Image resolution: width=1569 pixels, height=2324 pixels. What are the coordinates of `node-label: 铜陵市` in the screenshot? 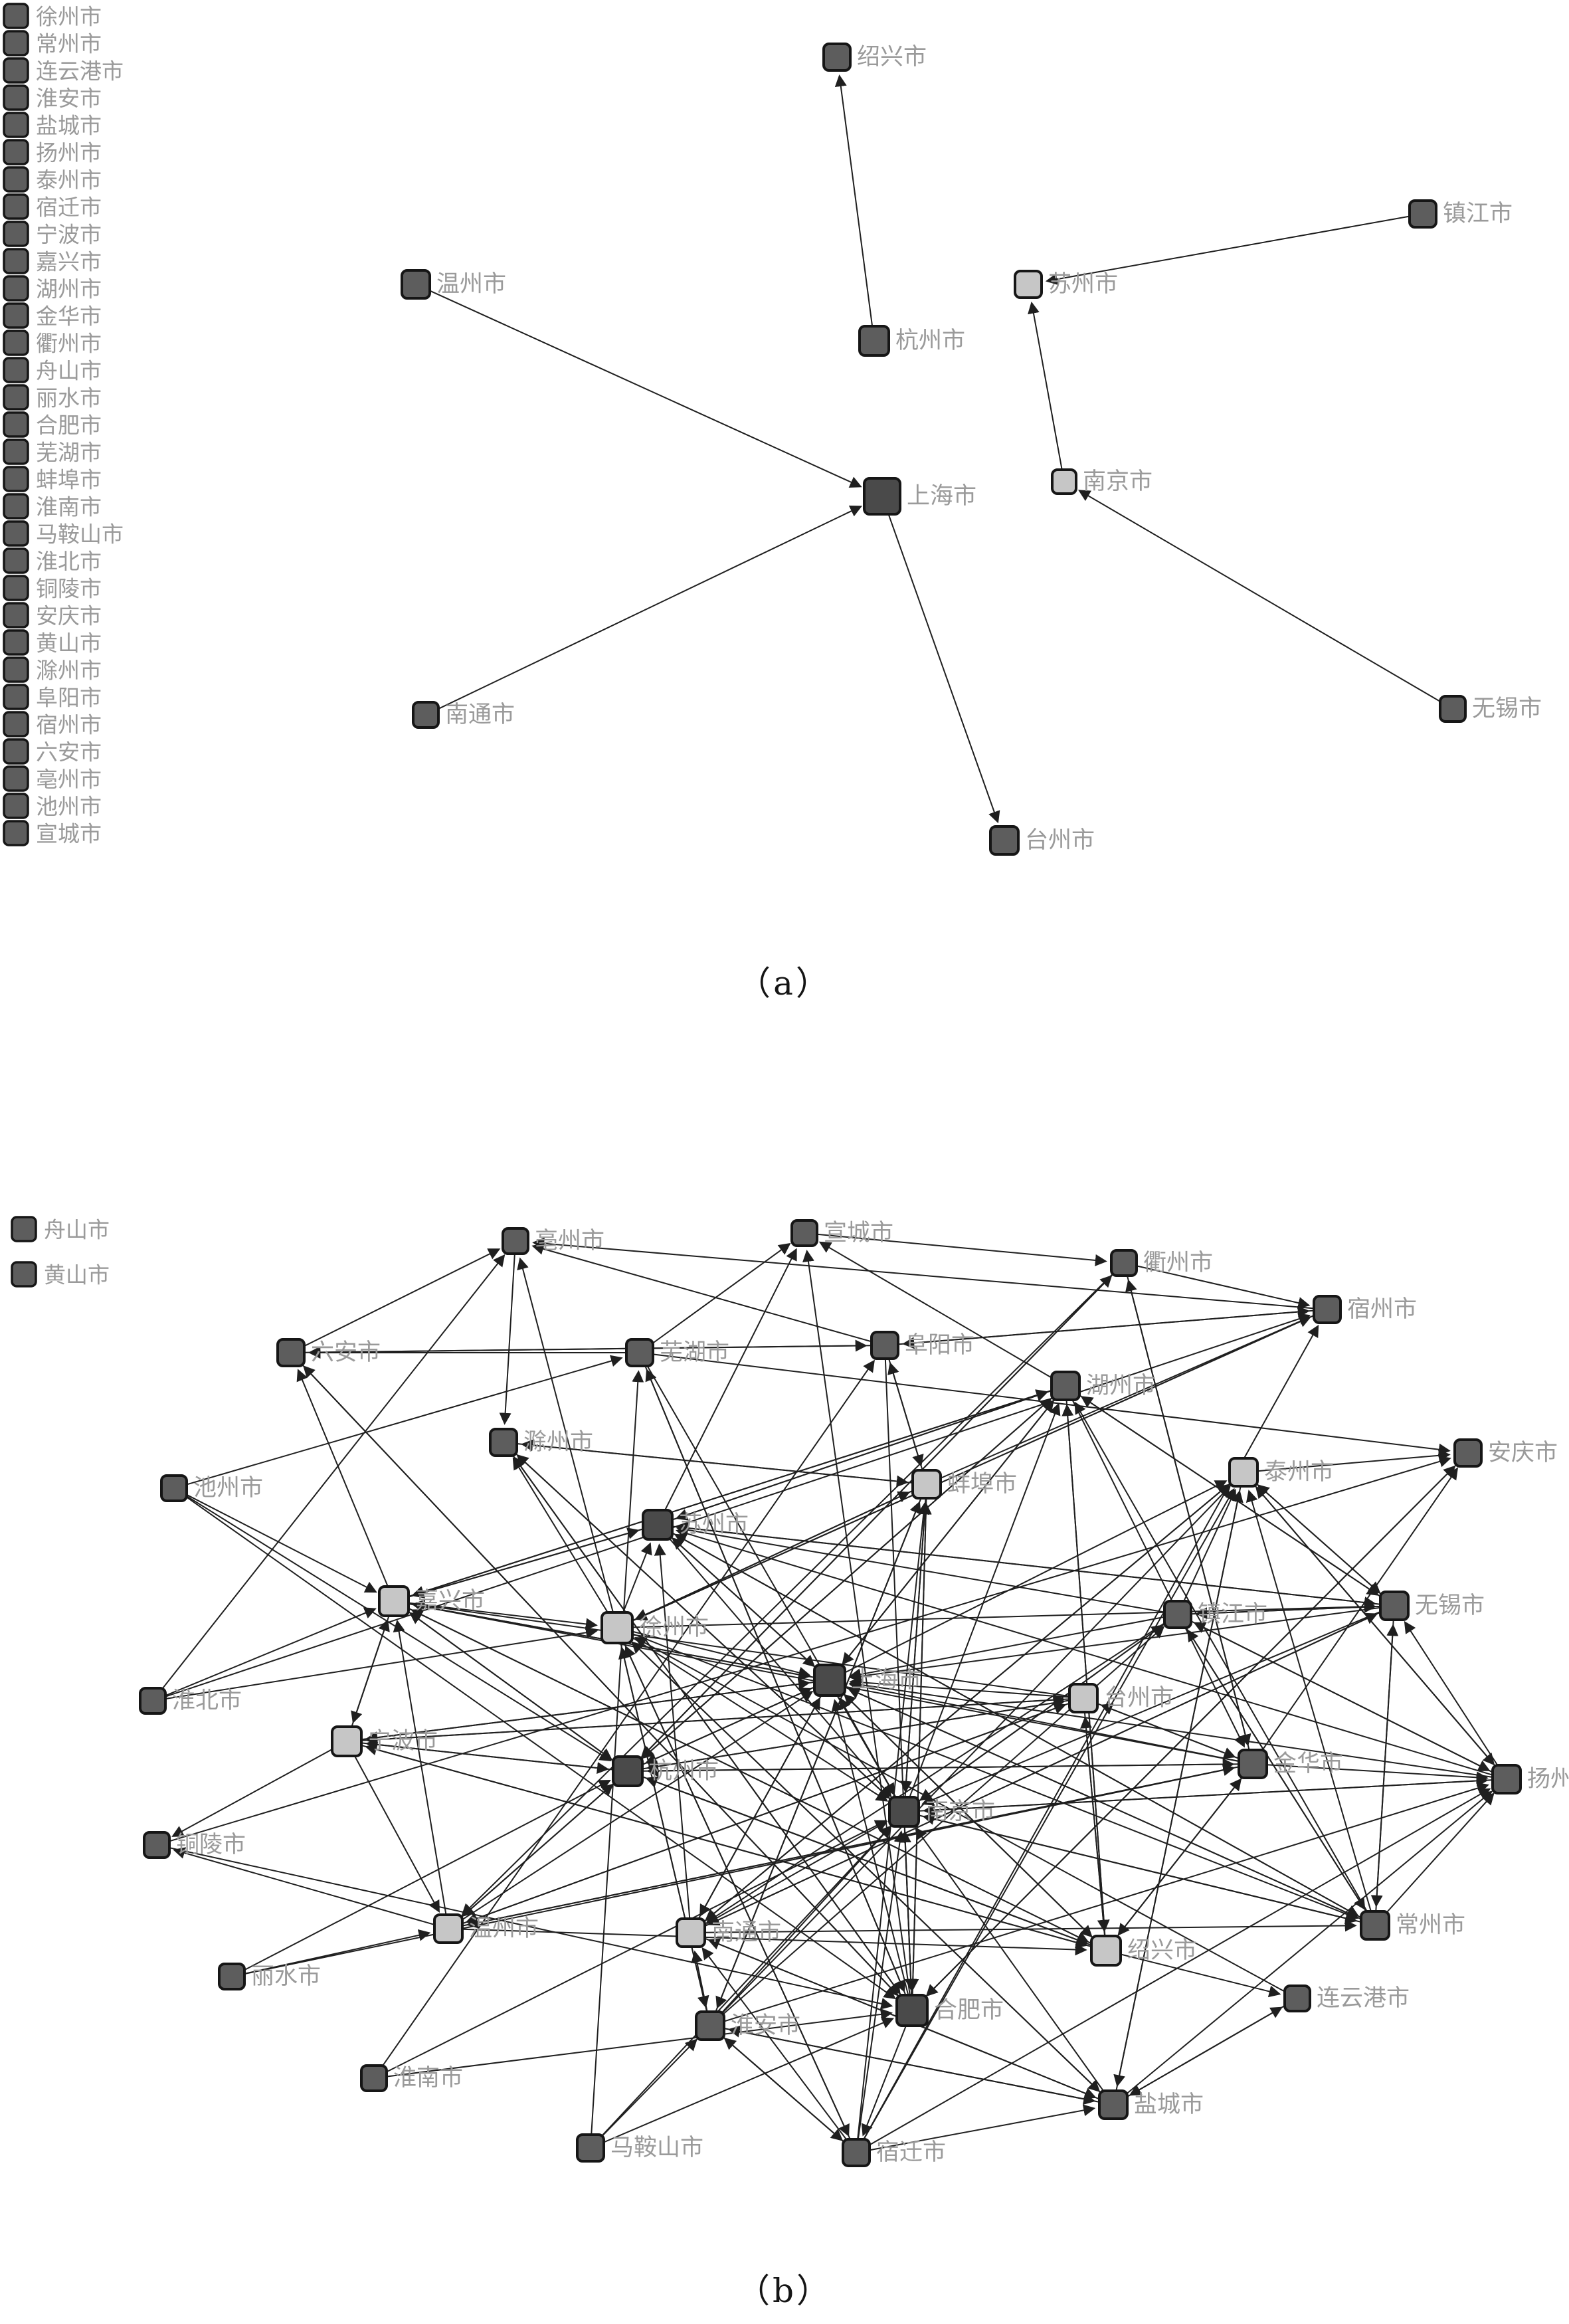 It's located at (211, 1845).